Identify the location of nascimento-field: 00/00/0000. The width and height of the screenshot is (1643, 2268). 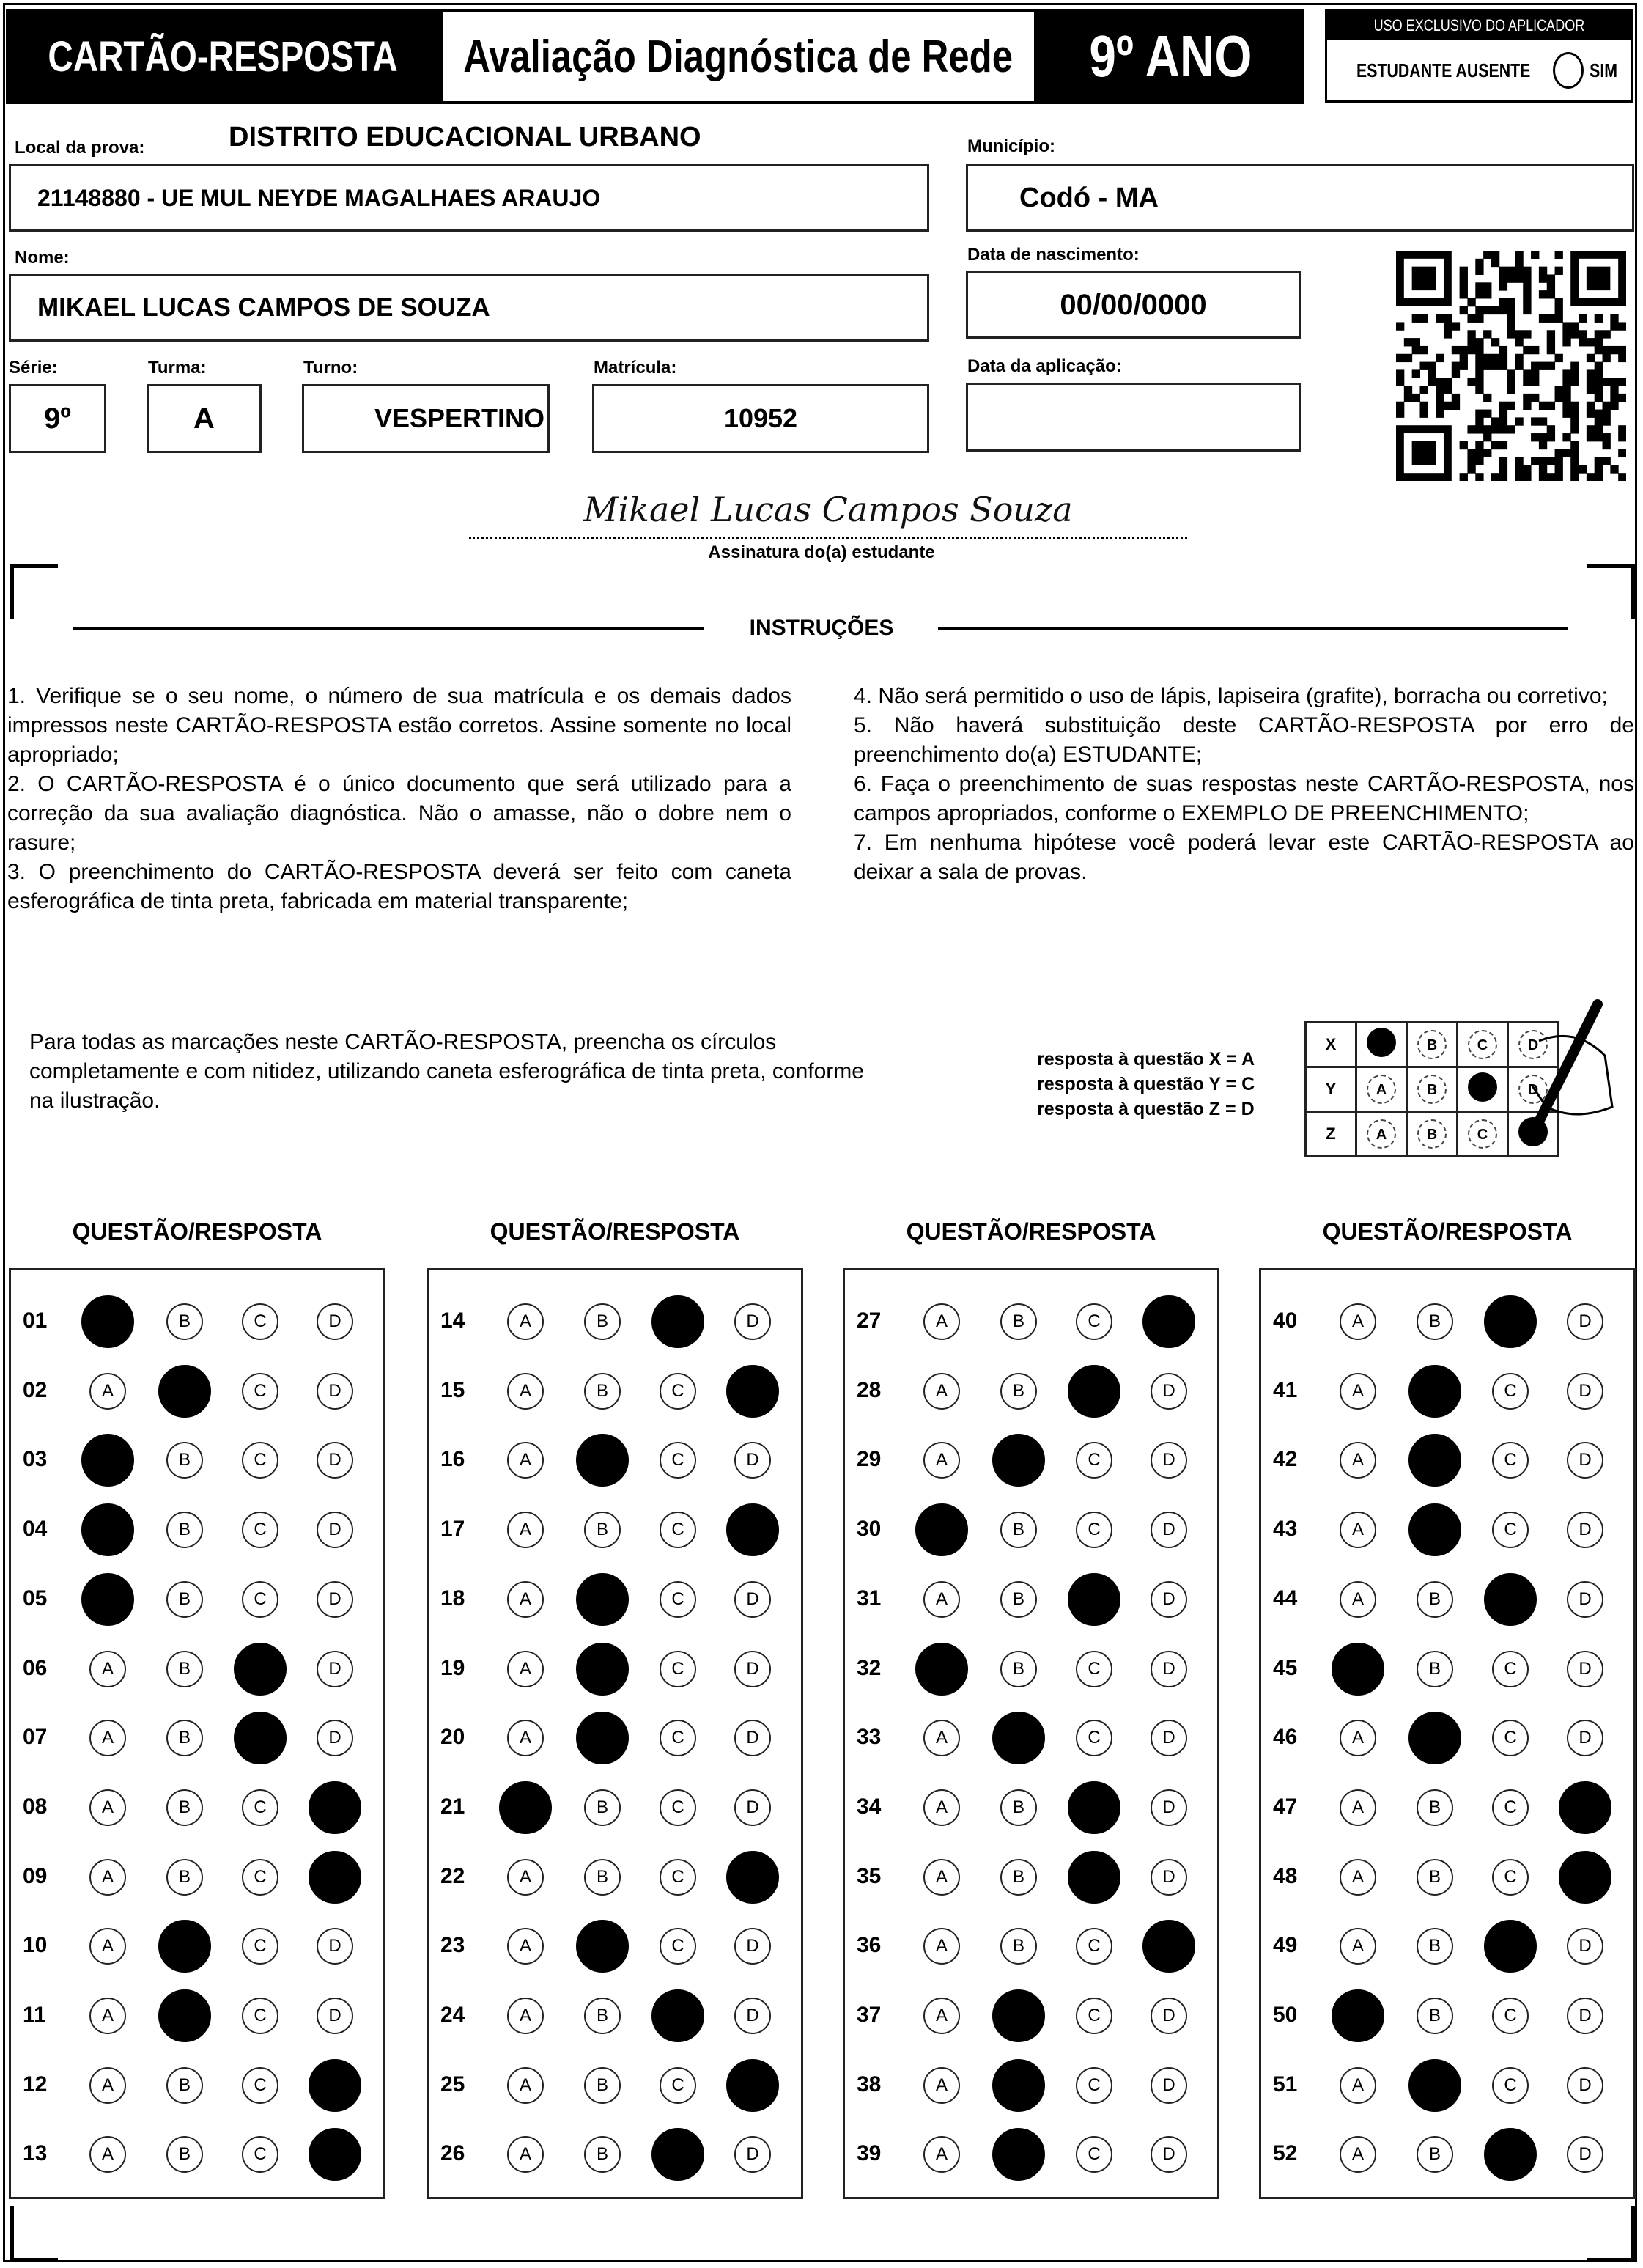
(1133, 305).